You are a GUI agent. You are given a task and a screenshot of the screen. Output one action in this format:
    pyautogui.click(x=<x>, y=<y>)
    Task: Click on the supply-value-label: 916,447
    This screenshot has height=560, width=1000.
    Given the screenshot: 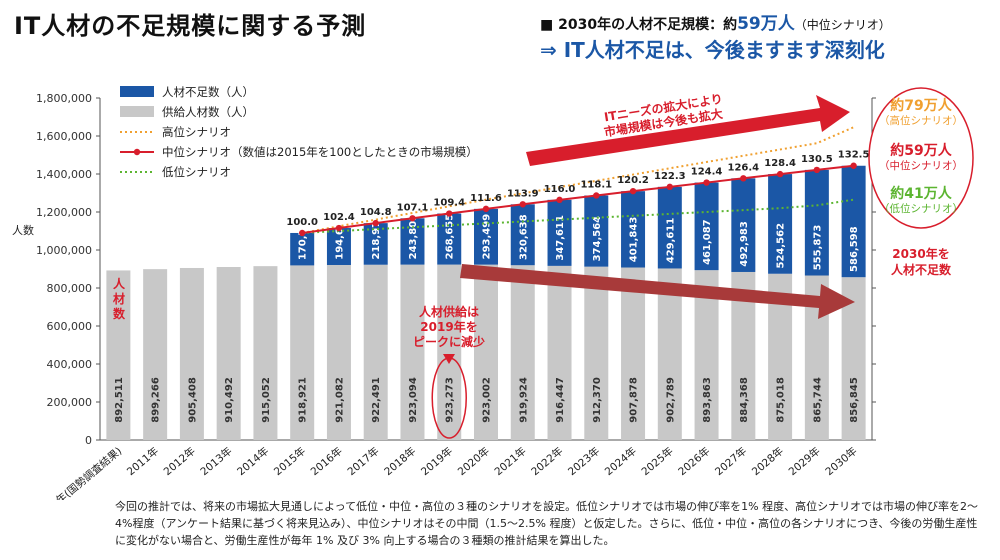 What is the action you would take?
    pyautogui.click(x=560, y=400)
    